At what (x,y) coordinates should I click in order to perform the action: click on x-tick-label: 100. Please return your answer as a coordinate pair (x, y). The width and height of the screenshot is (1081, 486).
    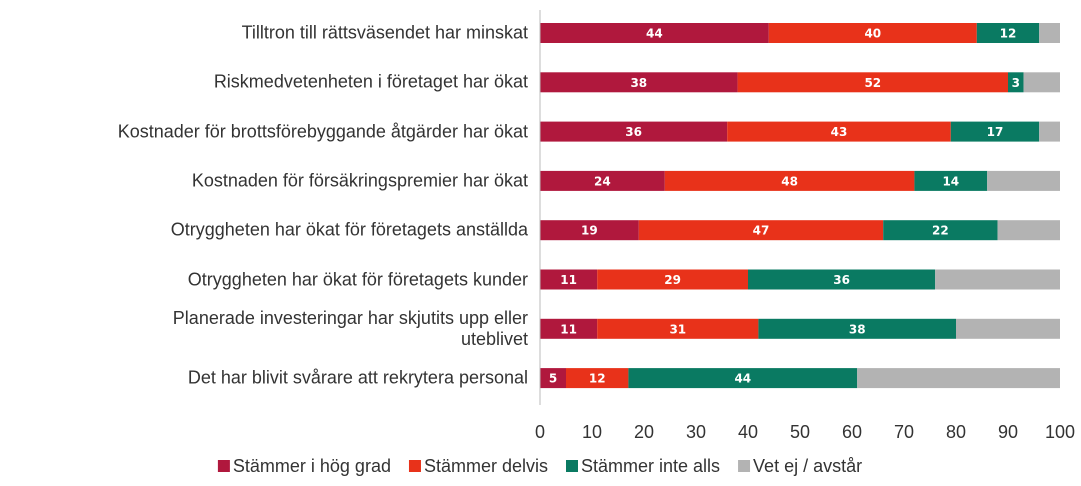
    Looking at the image, I should click on (1060, 432).